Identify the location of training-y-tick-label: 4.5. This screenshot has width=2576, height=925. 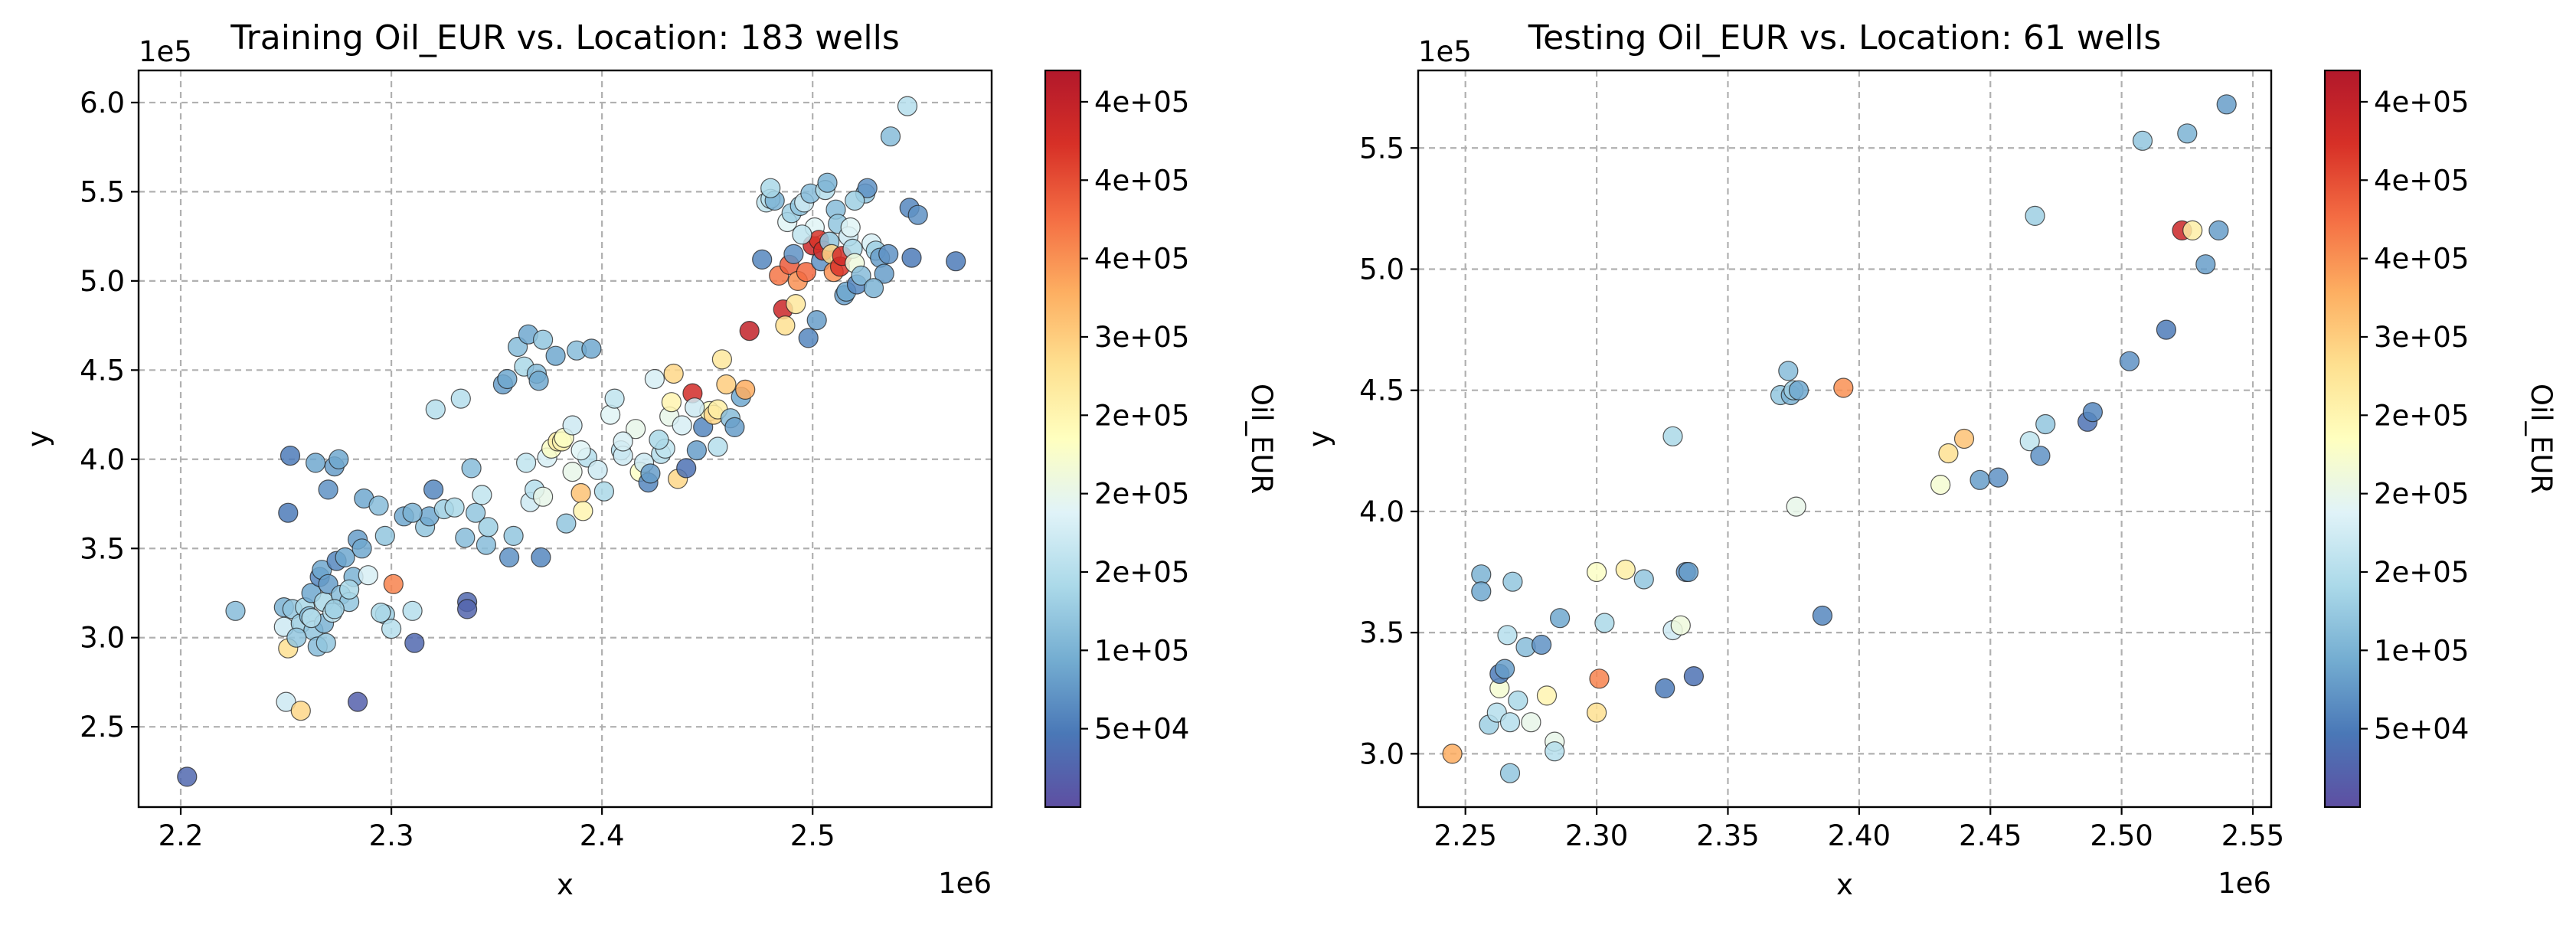
(102, 370).